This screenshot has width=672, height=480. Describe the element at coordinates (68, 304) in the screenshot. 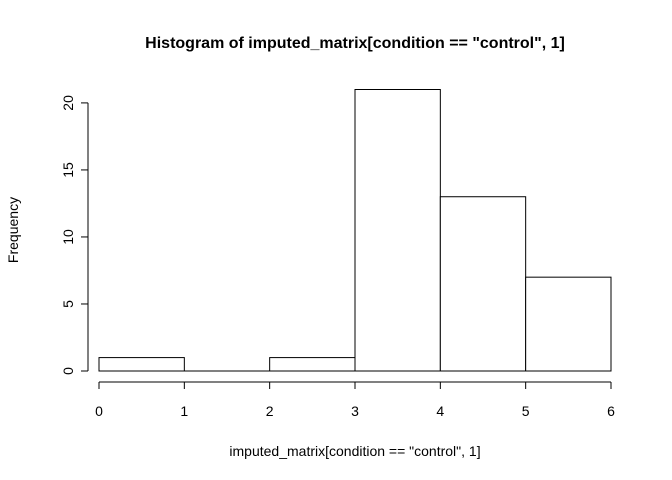

I see `y-tick-label: 5` at that location.